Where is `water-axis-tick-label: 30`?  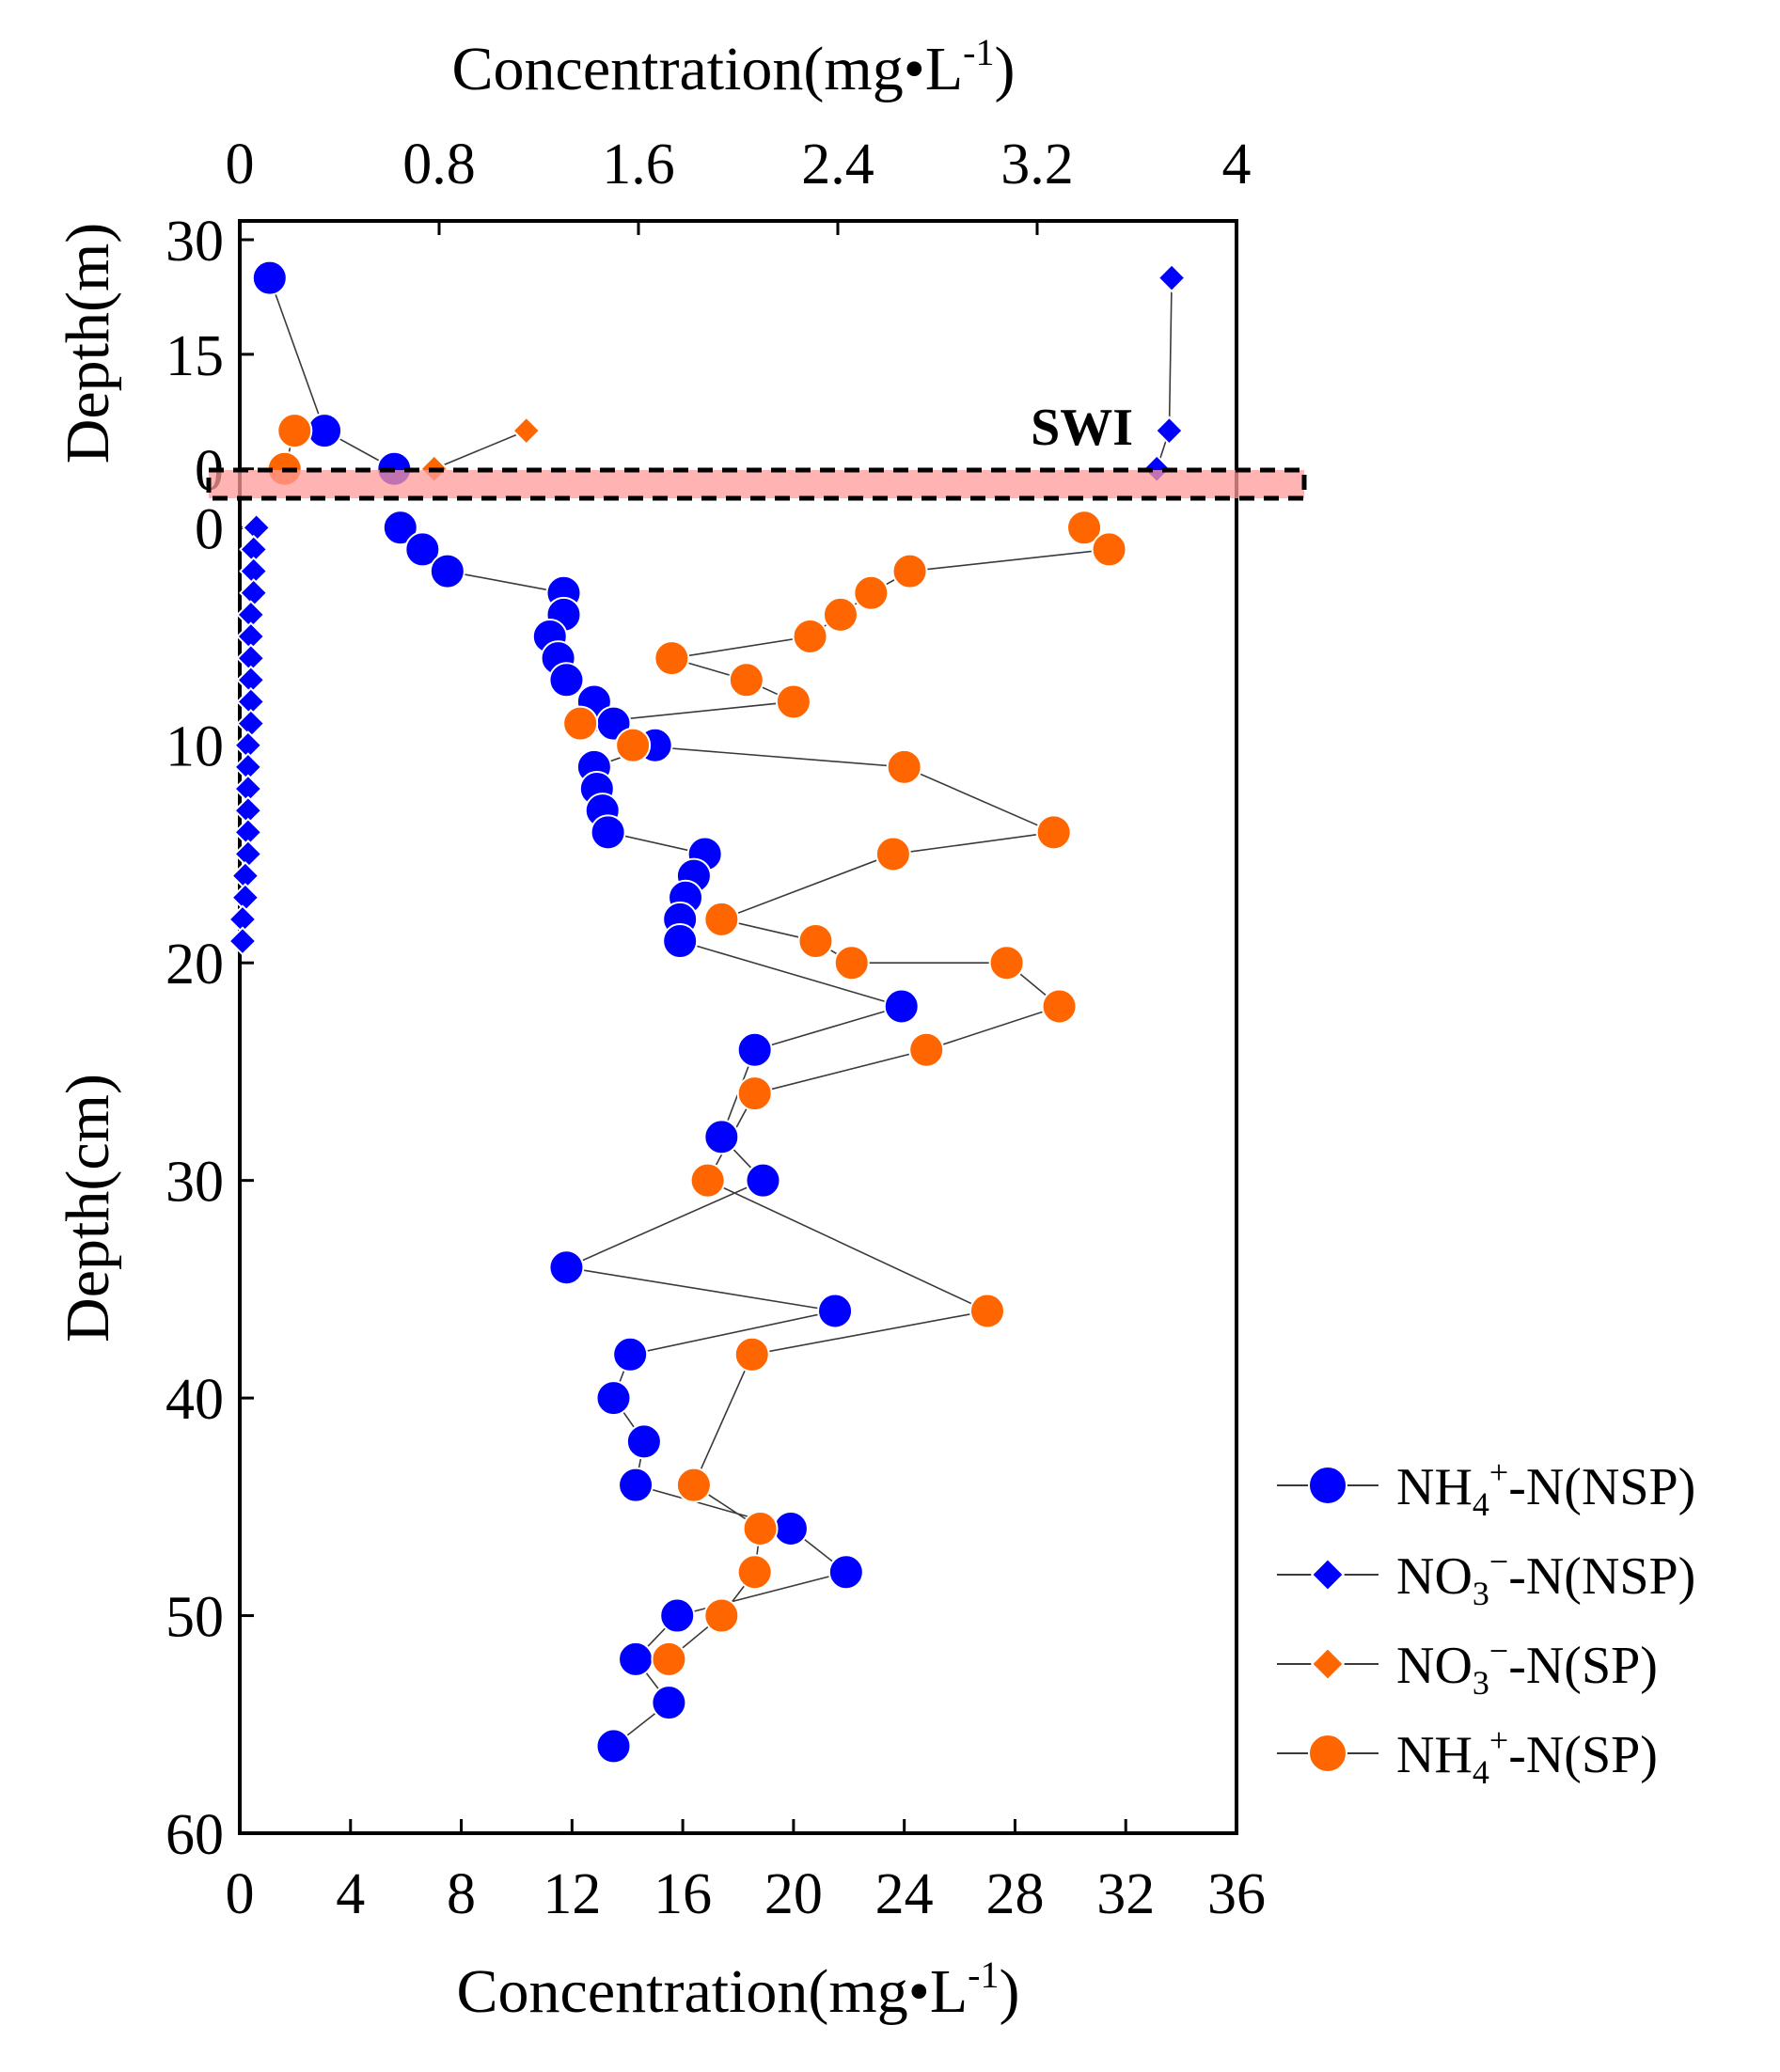 water-axis-tick-label: 30 is located at coordinates (194, 242).